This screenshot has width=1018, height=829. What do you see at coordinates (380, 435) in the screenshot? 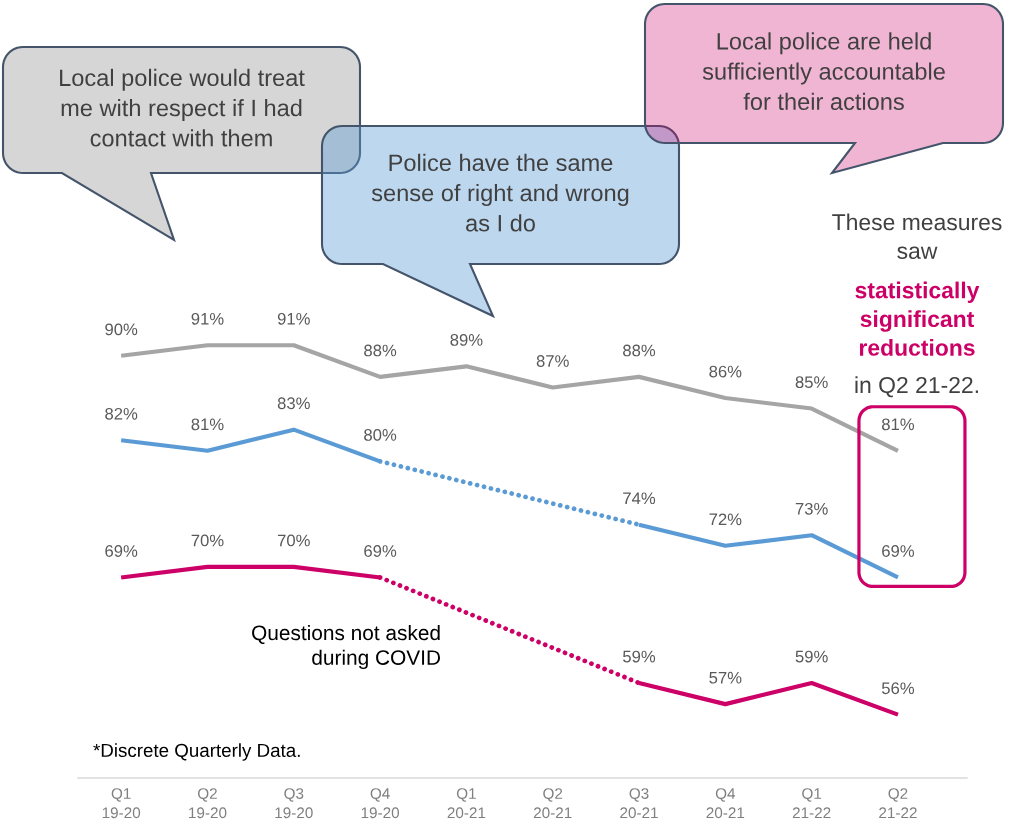
I see `data-label: 80%` at bounding box center [380, 435].